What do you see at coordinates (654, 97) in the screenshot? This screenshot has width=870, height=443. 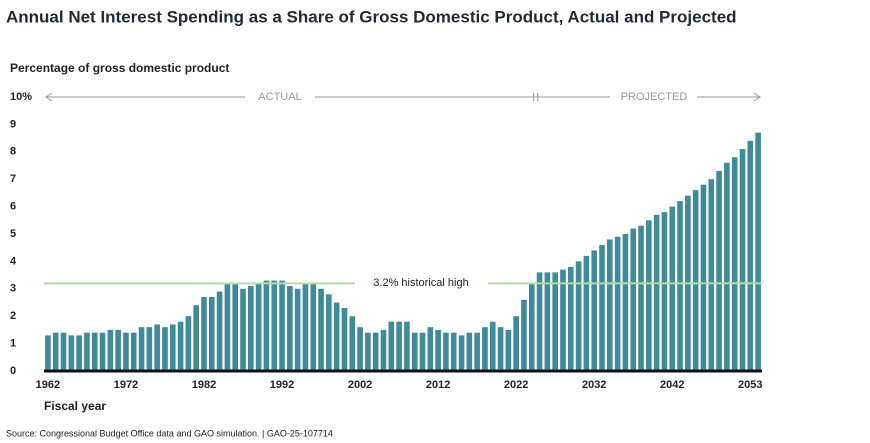 I see `projected-label: PROJECTED` at bounding box center [654, 97].